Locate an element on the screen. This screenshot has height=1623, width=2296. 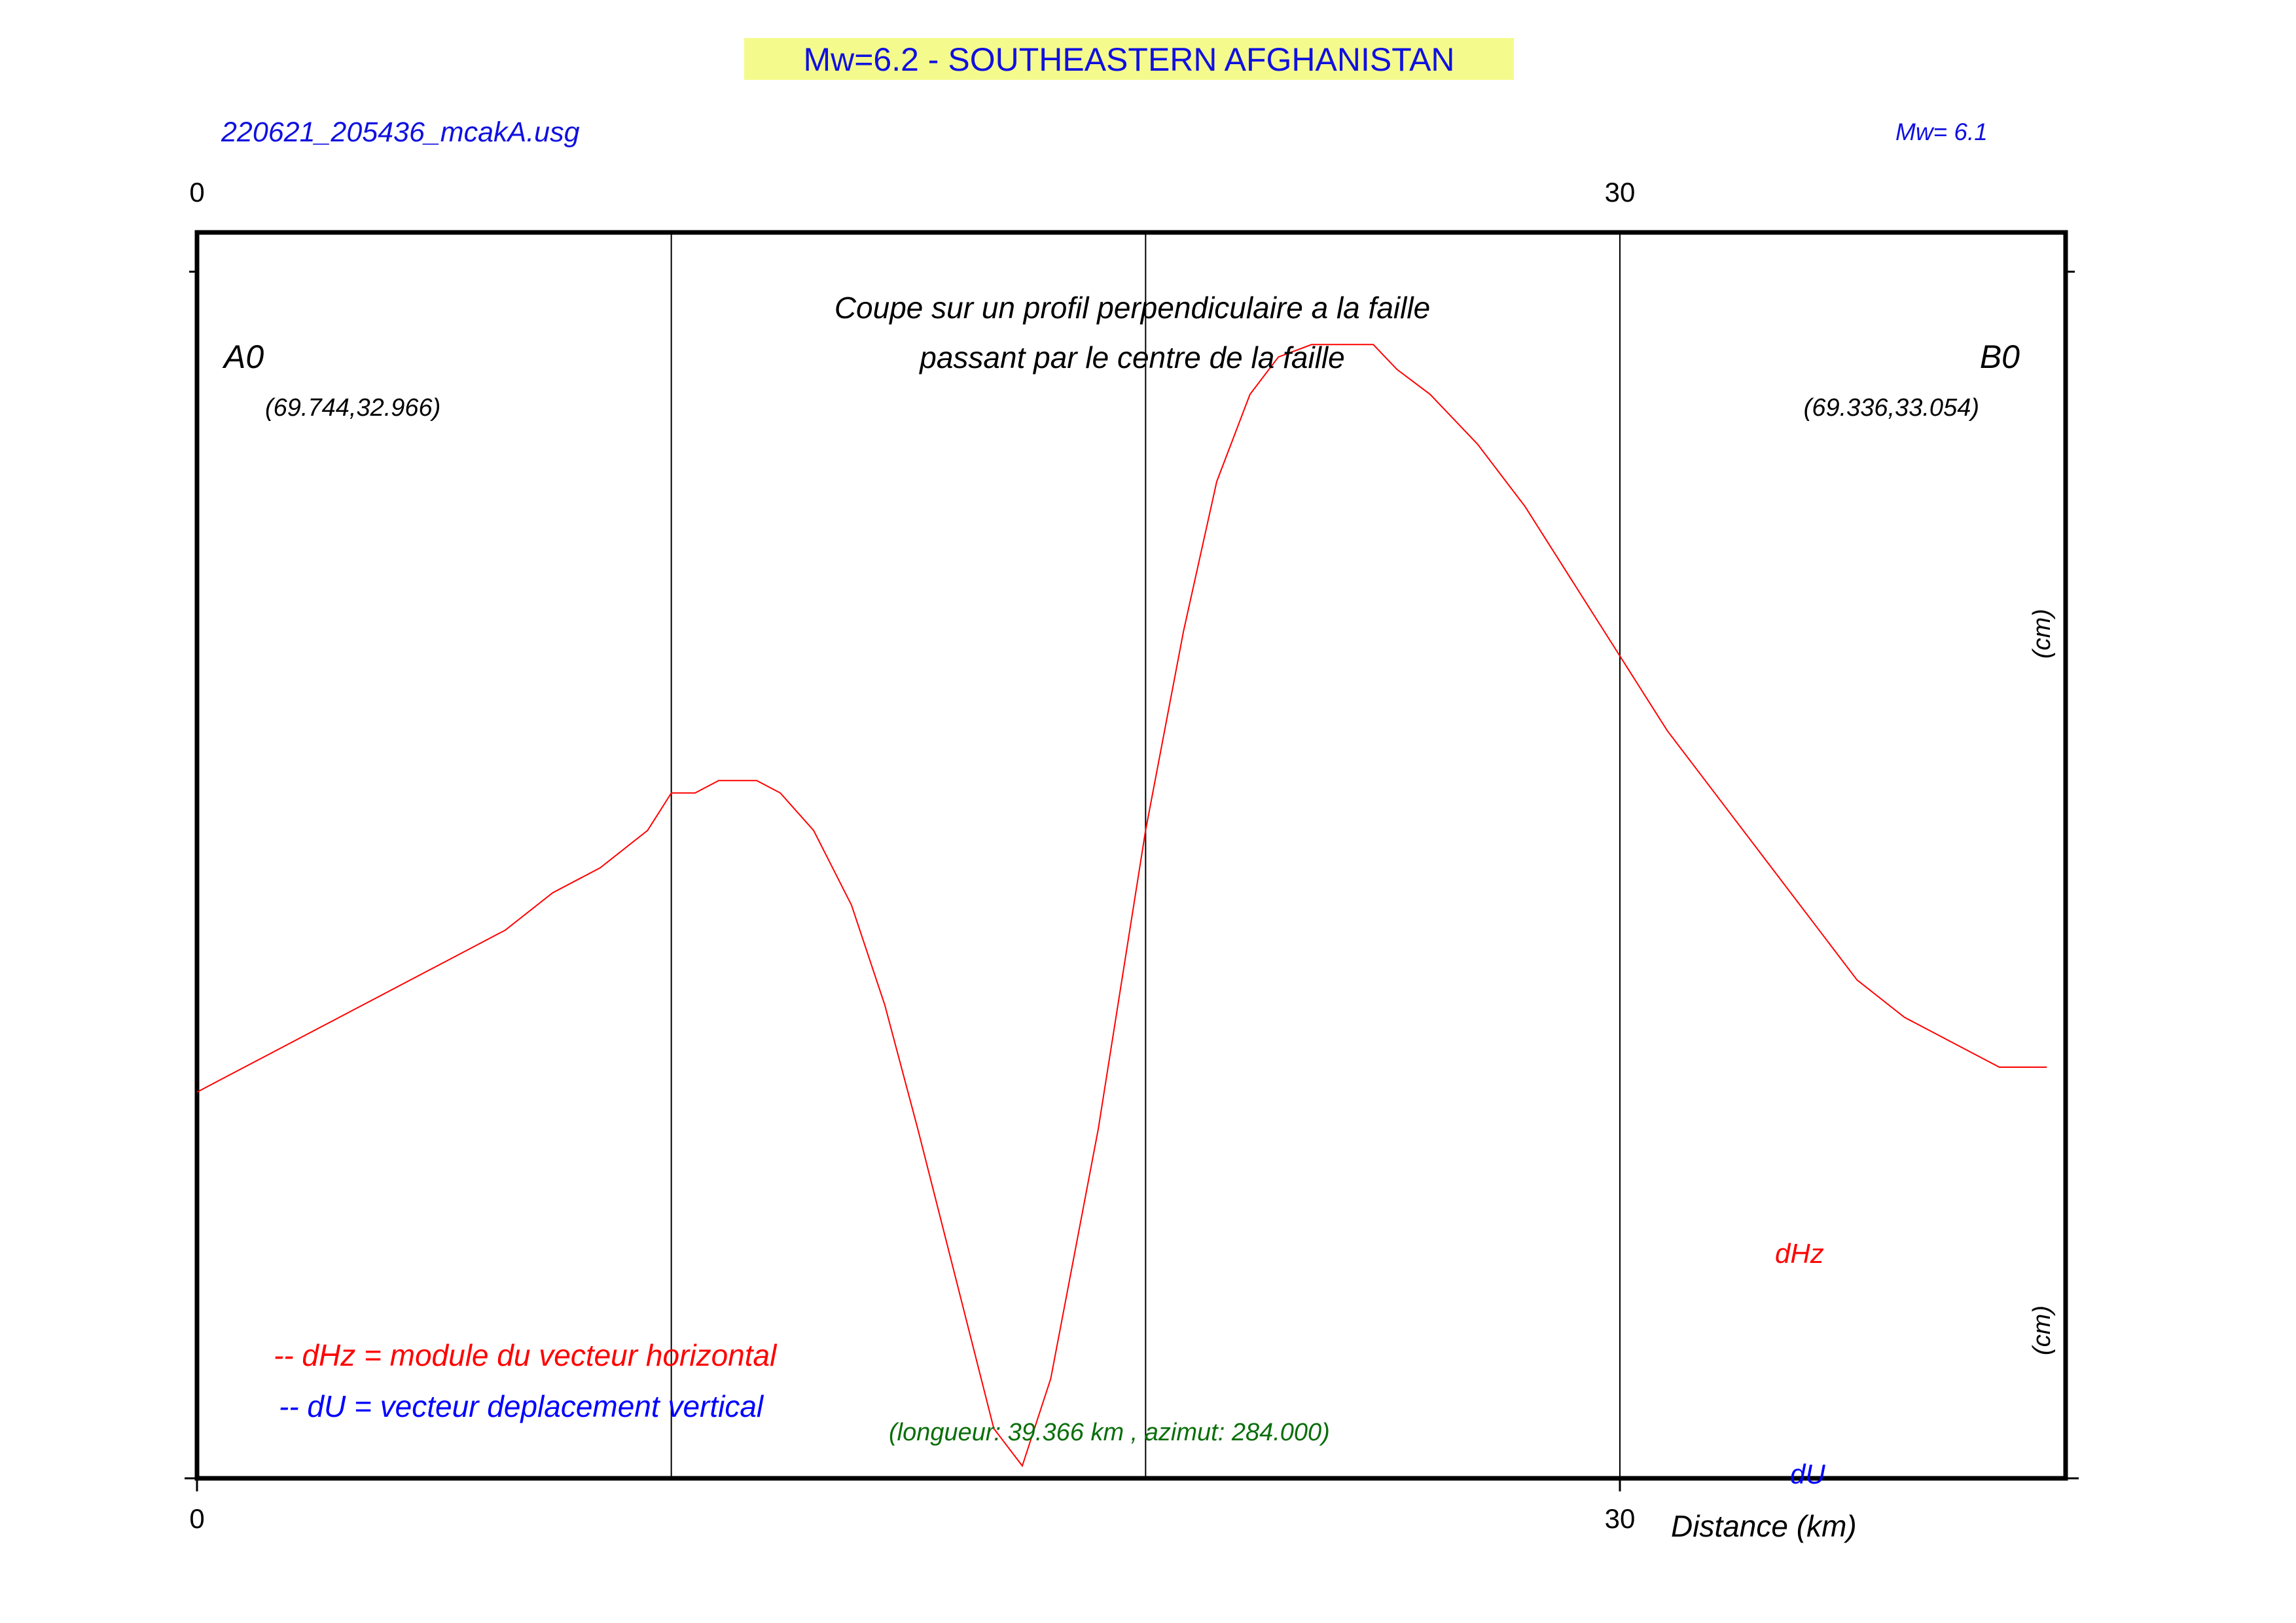
right-axis-unit-bottom: (cm) is located at coordinates (2042, 1330).